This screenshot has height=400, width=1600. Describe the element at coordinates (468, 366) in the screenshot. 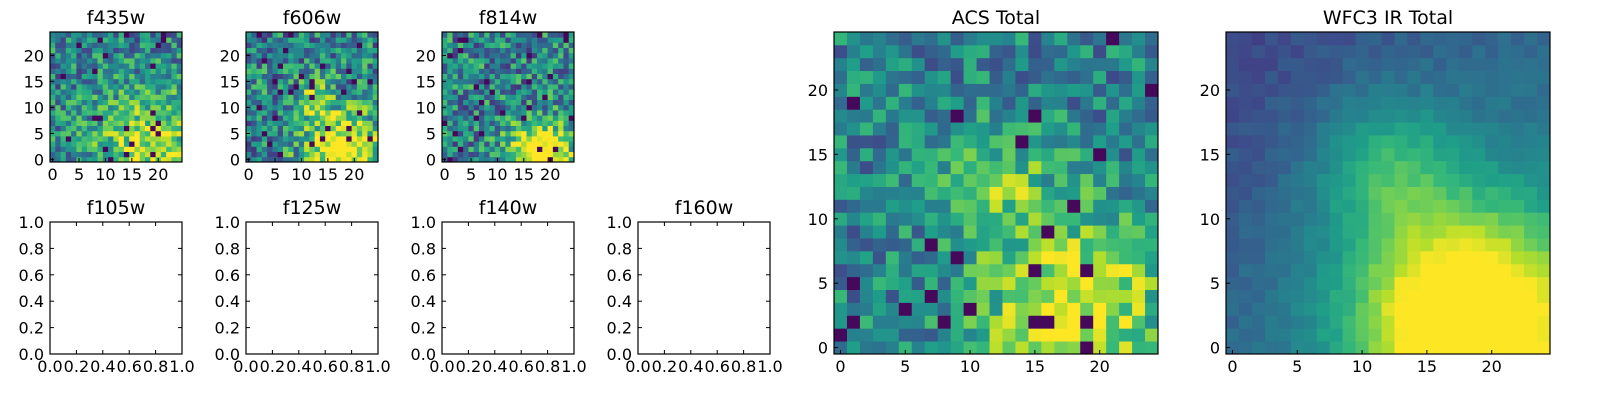

I see `x-tick-label: 0.2` at that location.